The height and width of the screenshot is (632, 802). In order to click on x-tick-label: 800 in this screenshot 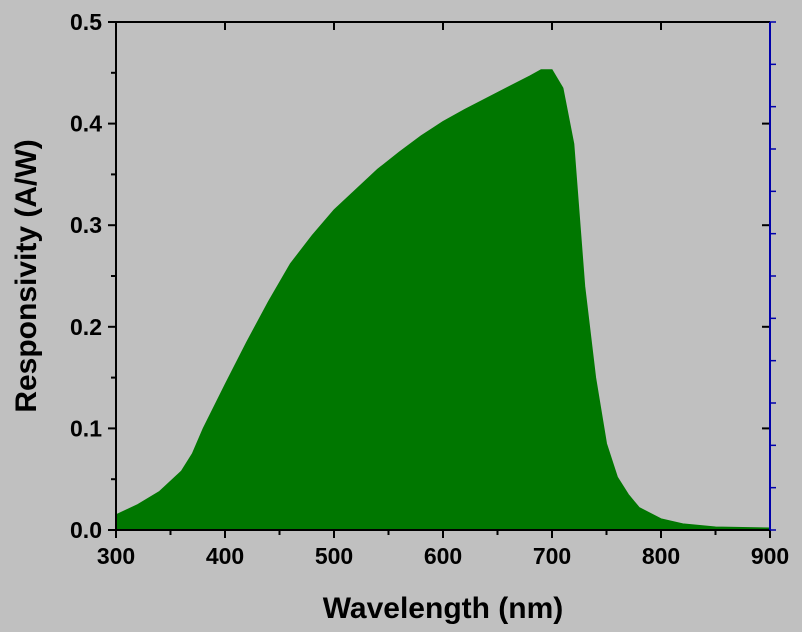, I will do `click(661, 556)`.